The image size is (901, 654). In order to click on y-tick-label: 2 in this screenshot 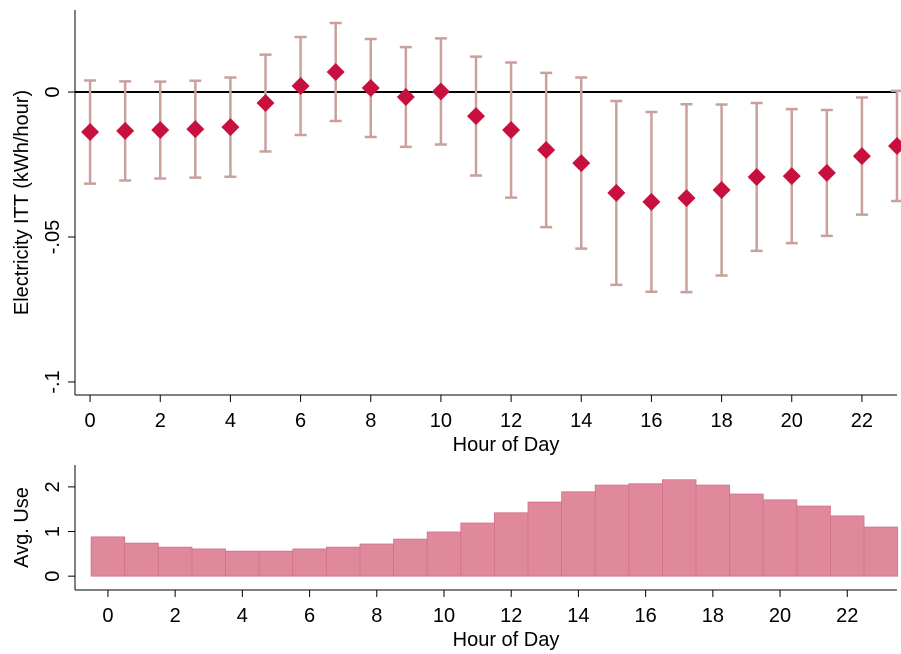, I will do `click(53, 486)`.